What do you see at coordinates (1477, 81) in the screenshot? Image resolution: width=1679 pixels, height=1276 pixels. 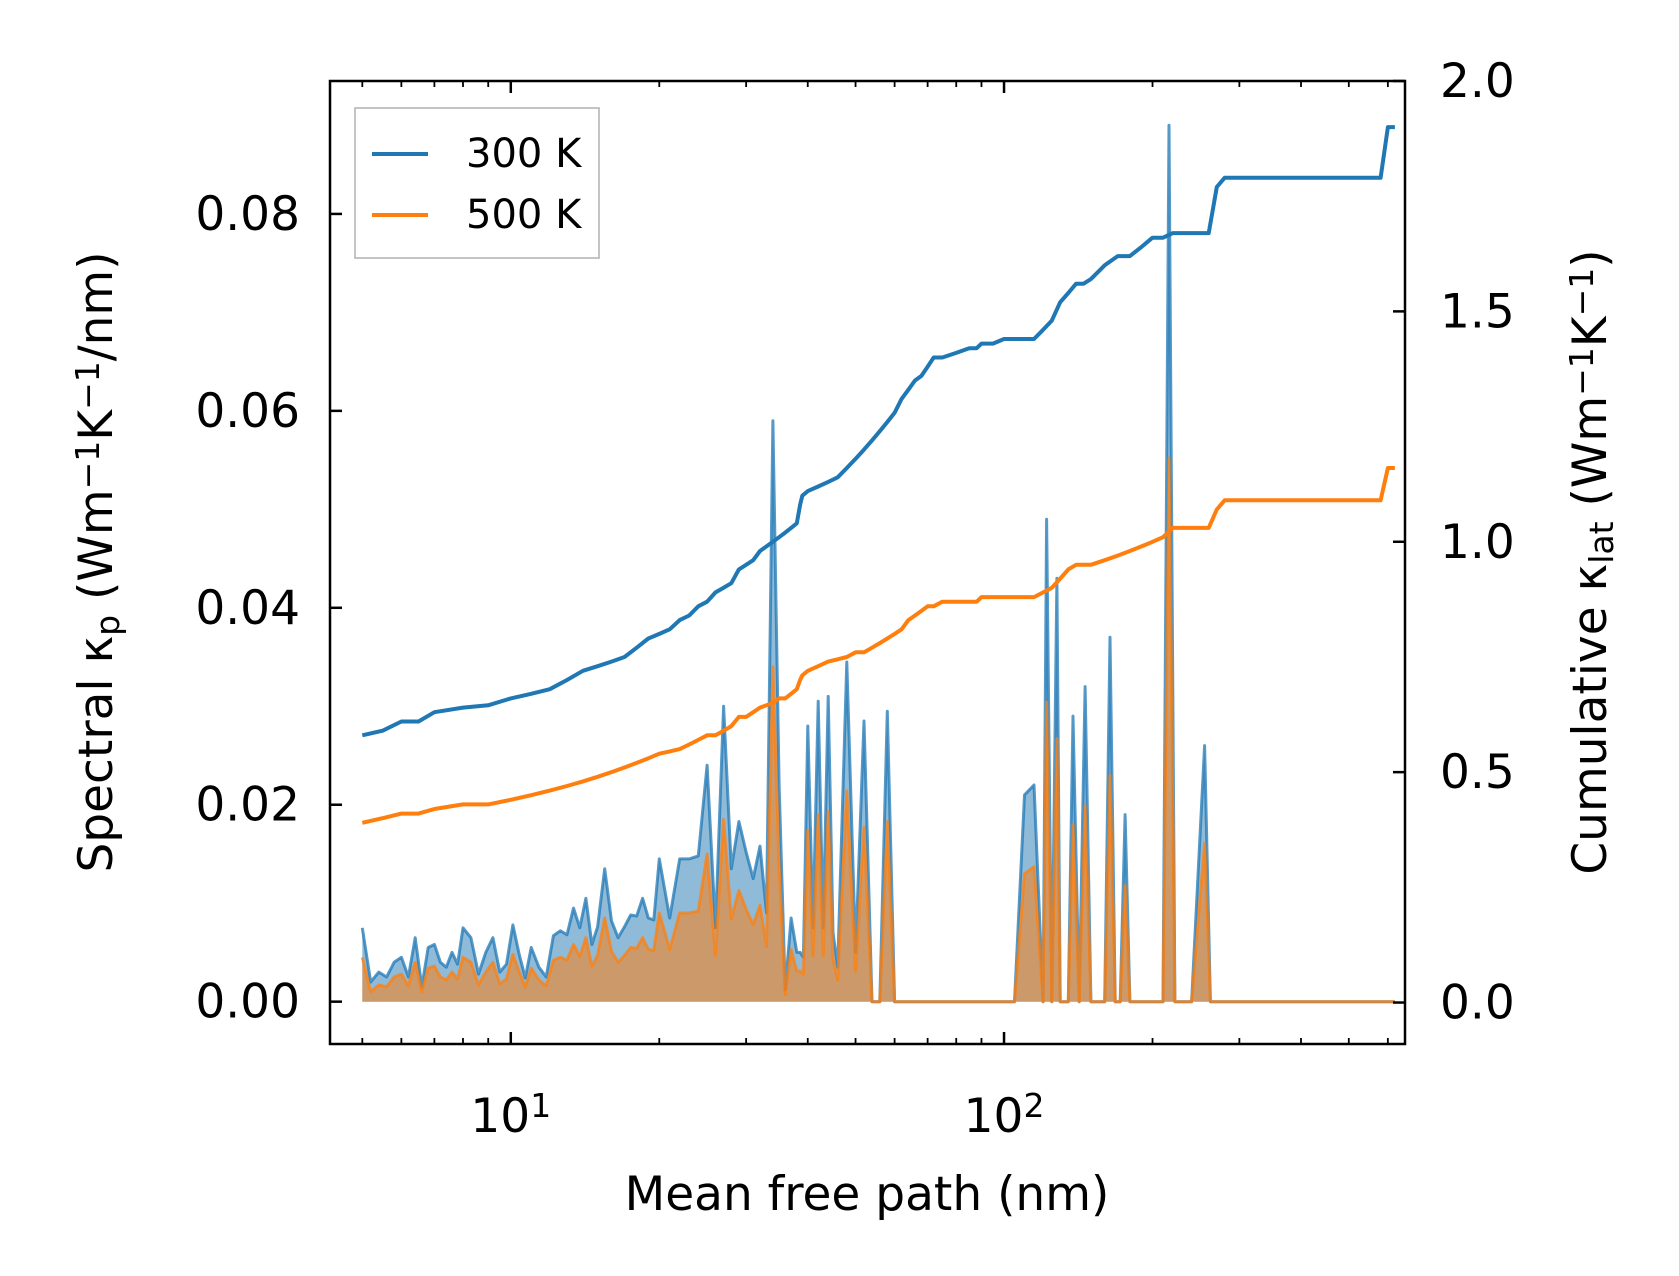 I see `y-right-tick-label: 2.0` at bounding box center [1477, 81].